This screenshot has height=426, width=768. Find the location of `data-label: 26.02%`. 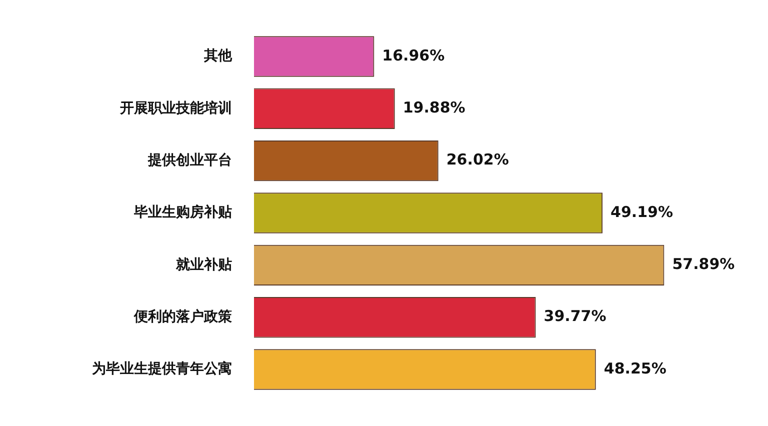

data-label: 26.02% is located at coordinates (477, 159).